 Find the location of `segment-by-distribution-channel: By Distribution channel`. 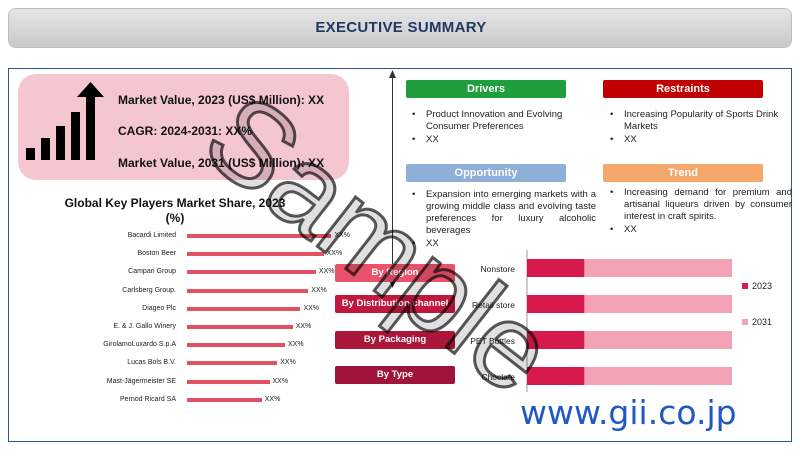

segment-by-distribution-channel: By Distribution channel is located at coordinates (395, 304).